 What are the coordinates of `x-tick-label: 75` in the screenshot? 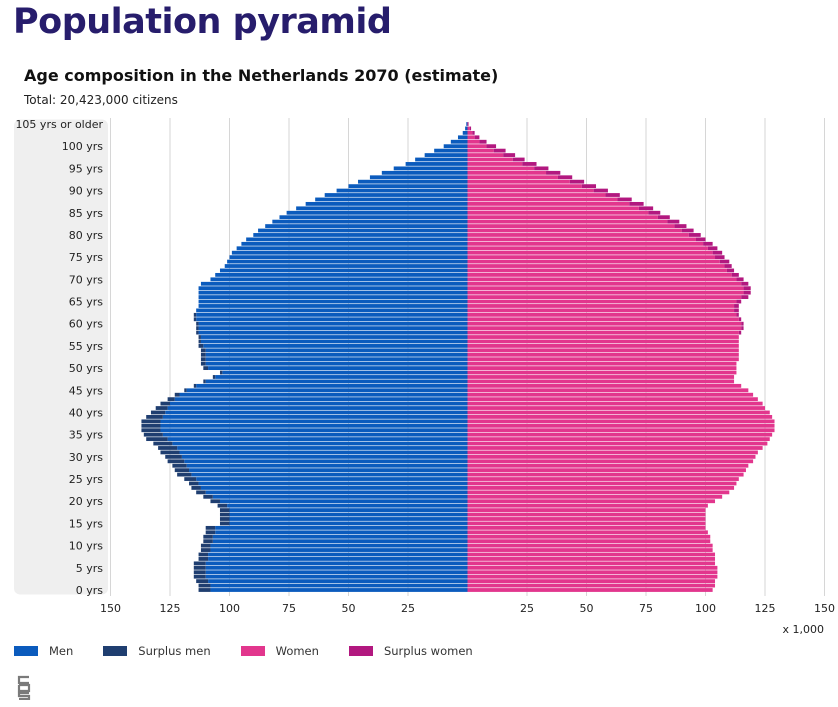 It's located at (646, 608).